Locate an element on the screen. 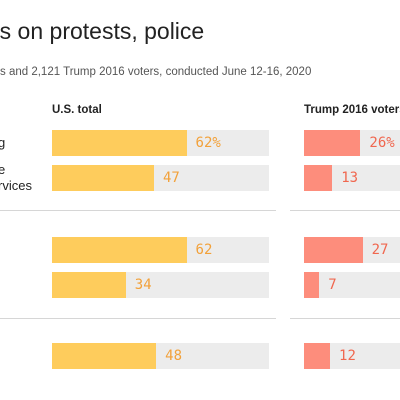 The image size is (400, 400). bar-track: 13 is located at coordinates (352, 178).